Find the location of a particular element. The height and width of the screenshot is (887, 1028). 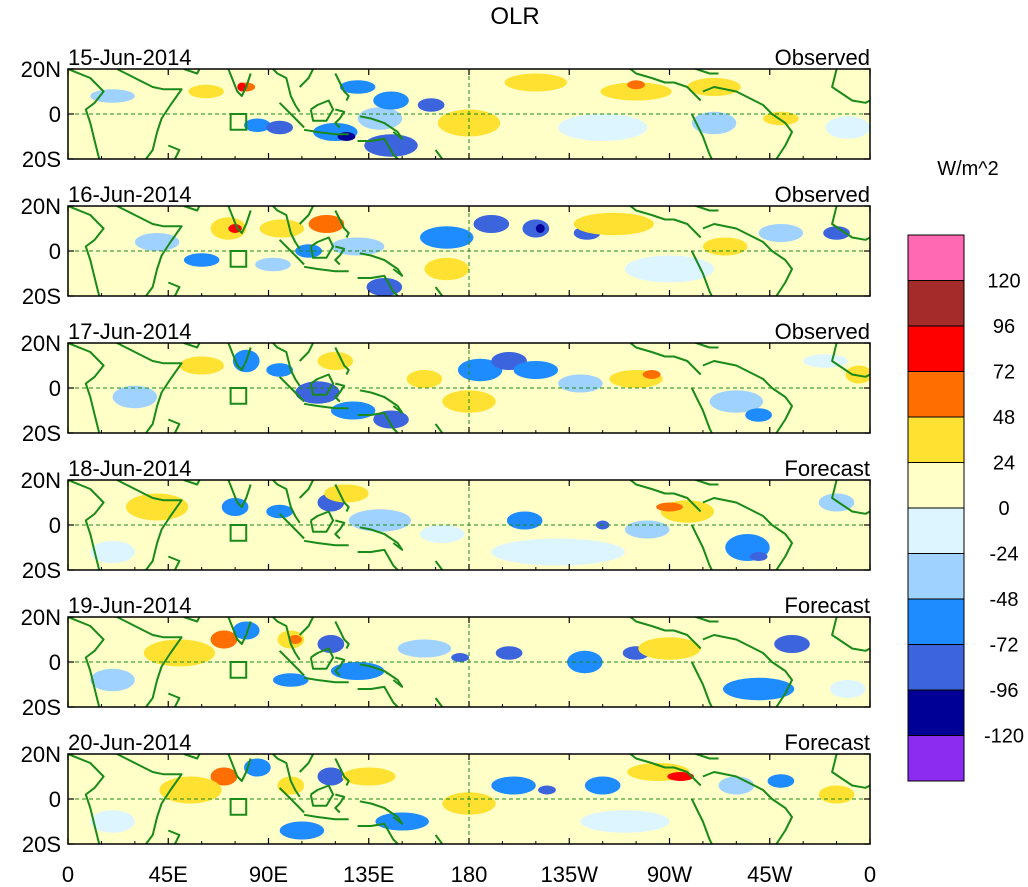

x-tick-label: 45W is located at coordinates (769, 874).